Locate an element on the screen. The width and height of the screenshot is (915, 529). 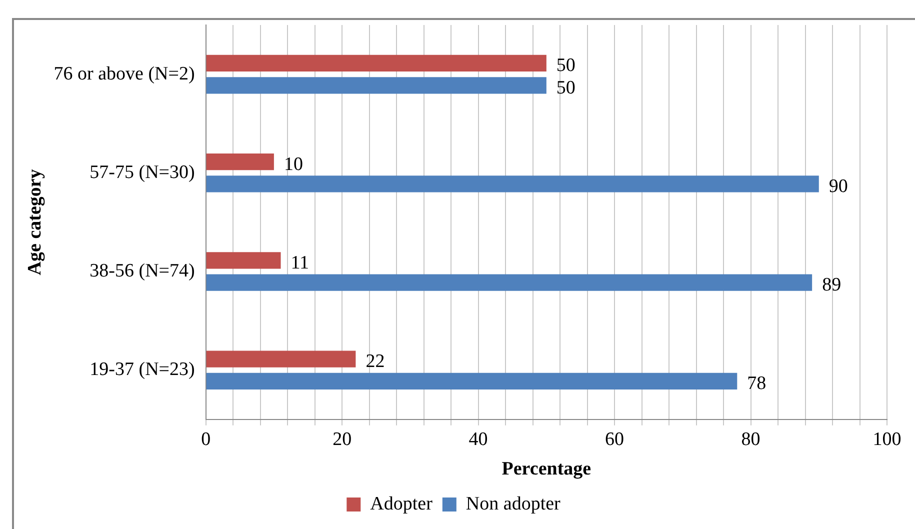
x-tick-label: 100 is located at coordinates (887, 439).